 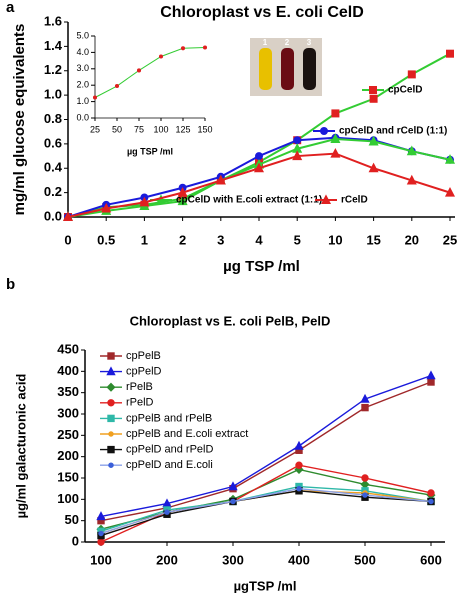 I want to click on y-tick-label: 250, so click(x=68, y=434).